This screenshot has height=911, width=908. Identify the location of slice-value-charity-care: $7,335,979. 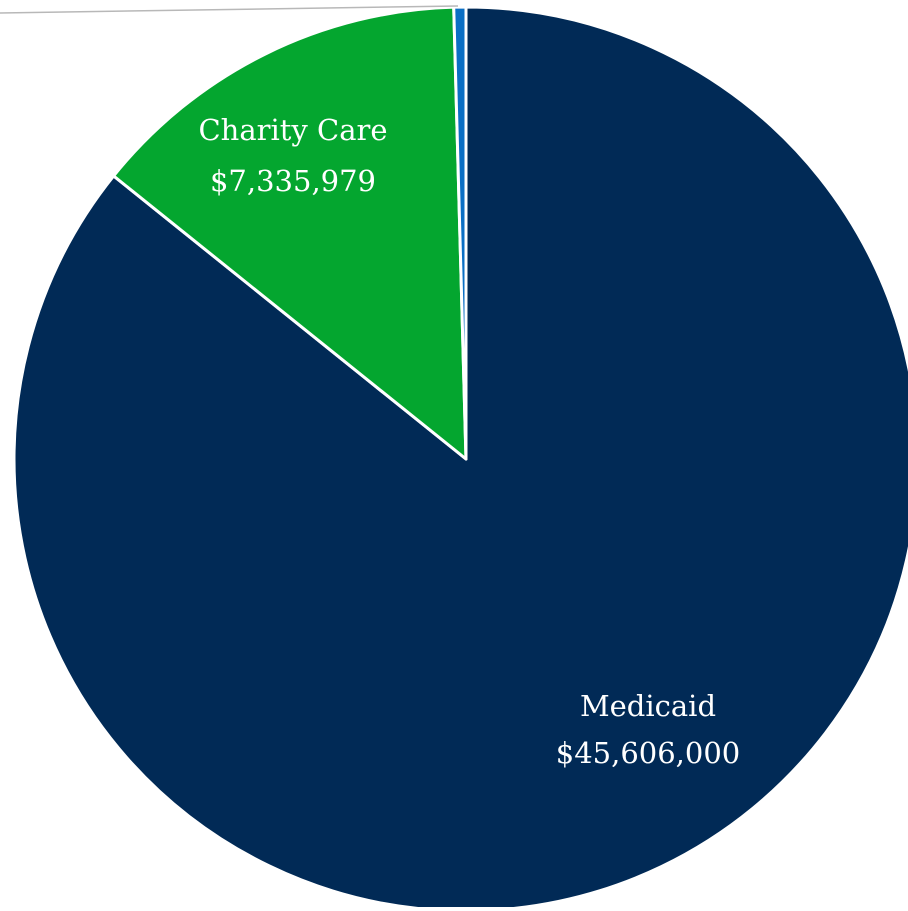
(293, 181).